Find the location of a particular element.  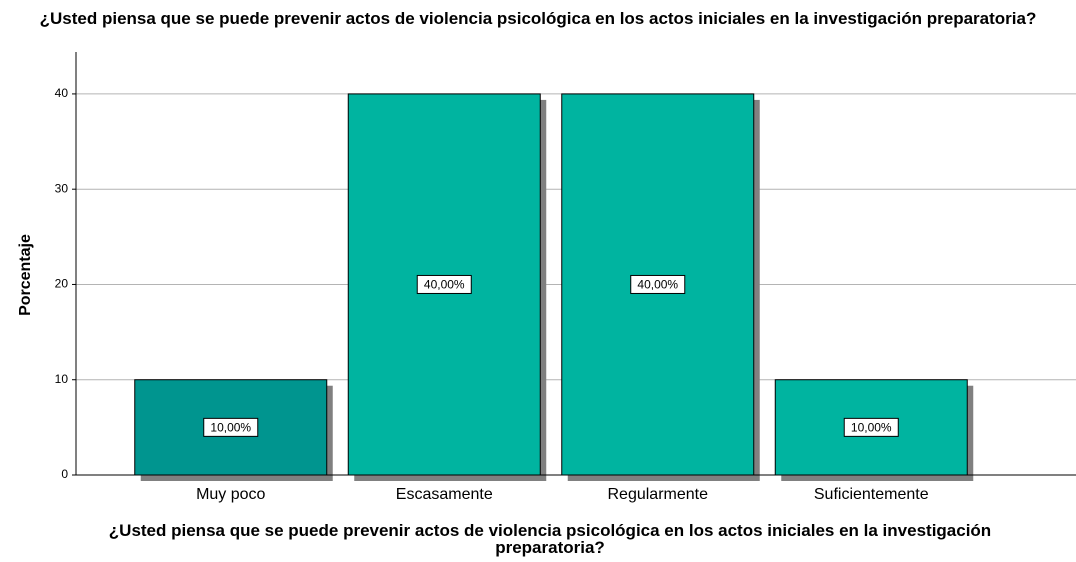

x-tick-label: Suficientemente is located at coordinates (871, 494).